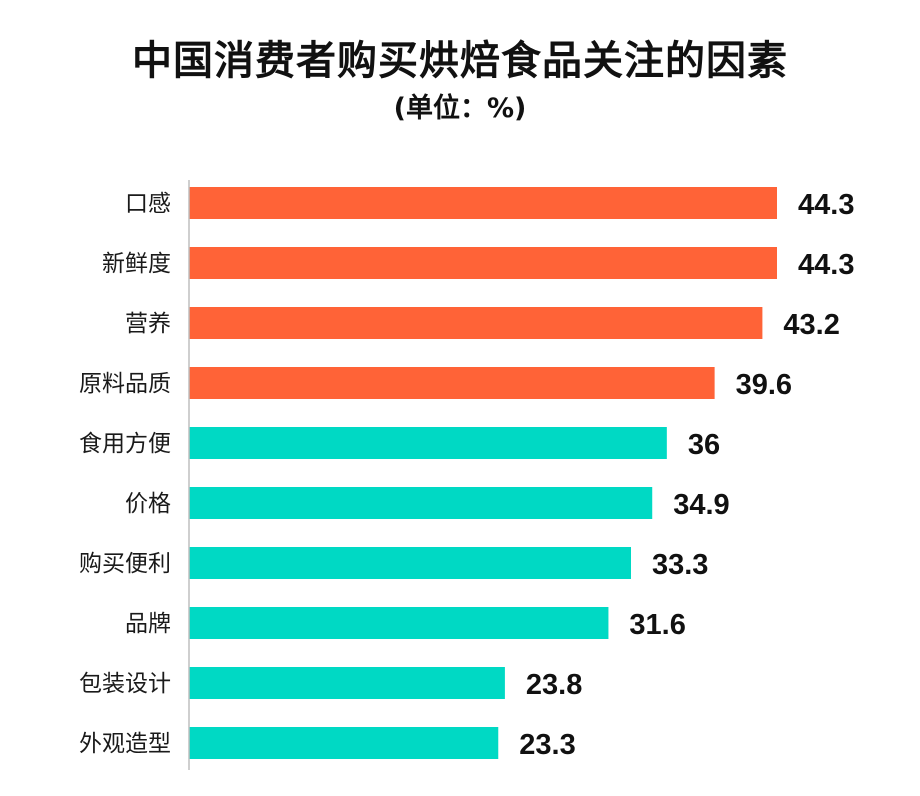  I want to click on value-label: 23.3, so click(547, 745).